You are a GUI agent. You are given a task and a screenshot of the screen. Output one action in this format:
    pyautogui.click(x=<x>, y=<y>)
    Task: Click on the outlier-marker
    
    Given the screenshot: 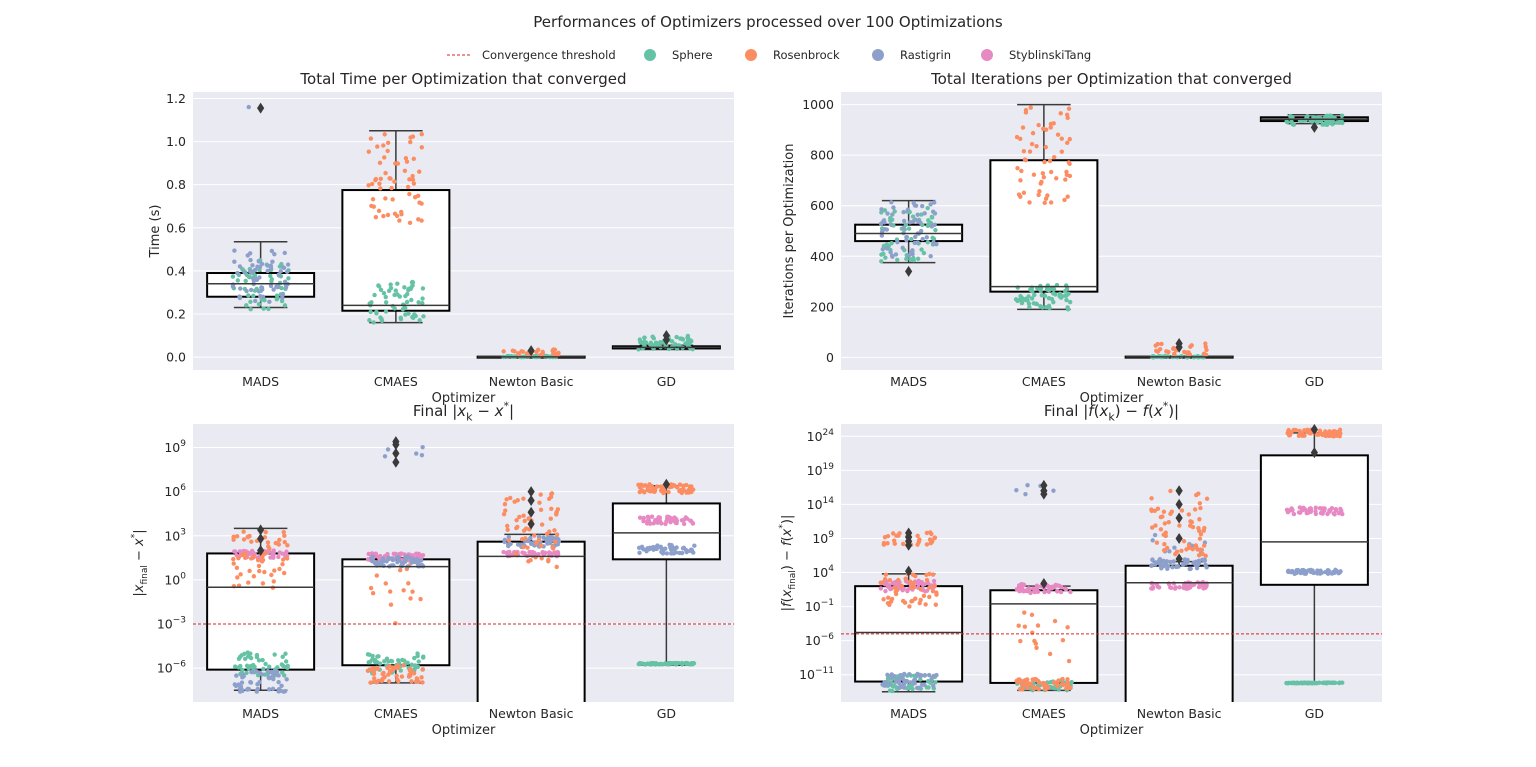 What is the action you would take?
    pyautogui.click(x=261, y=530)
    